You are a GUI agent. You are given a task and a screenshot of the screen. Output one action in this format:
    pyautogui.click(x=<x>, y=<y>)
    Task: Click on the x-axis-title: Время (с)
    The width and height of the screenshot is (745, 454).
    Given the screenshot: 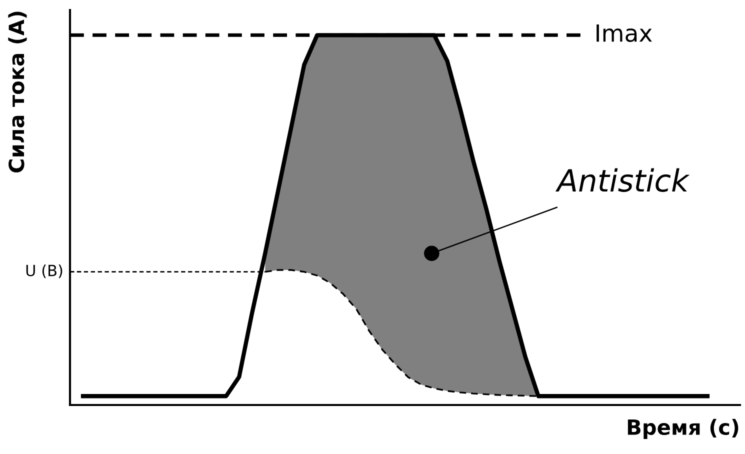 What is the action you would take?
    pyautogui.click(x=683, y=429)
    